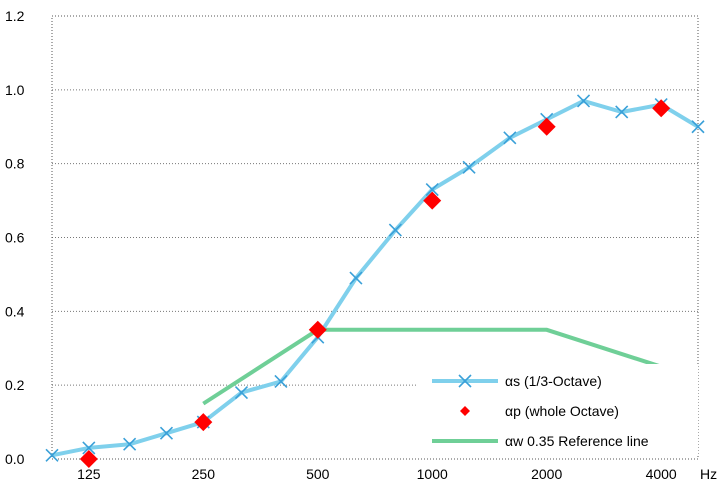  I want to click on y-axis-ticks: 0.0 0.2 0.4 0.6 0.8 1.0 1.2, so click(15, 237).